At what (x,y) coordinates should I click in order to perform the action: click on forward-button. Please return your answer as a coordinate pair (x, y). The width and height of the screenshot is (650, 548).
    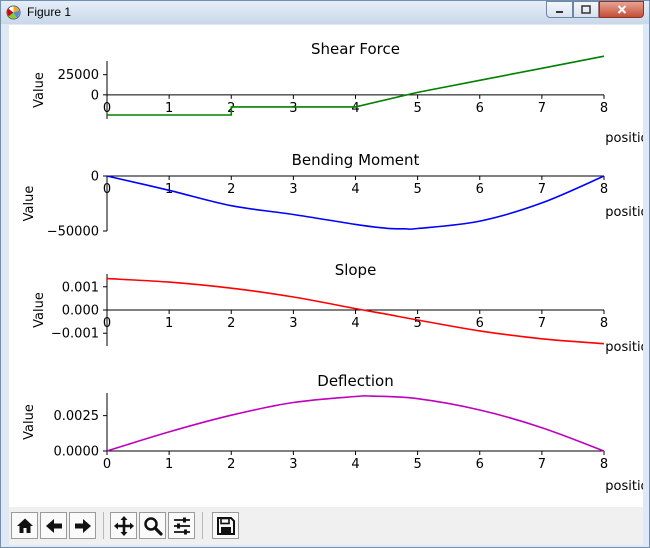
    Looking at the image, I should click on (82, 525).